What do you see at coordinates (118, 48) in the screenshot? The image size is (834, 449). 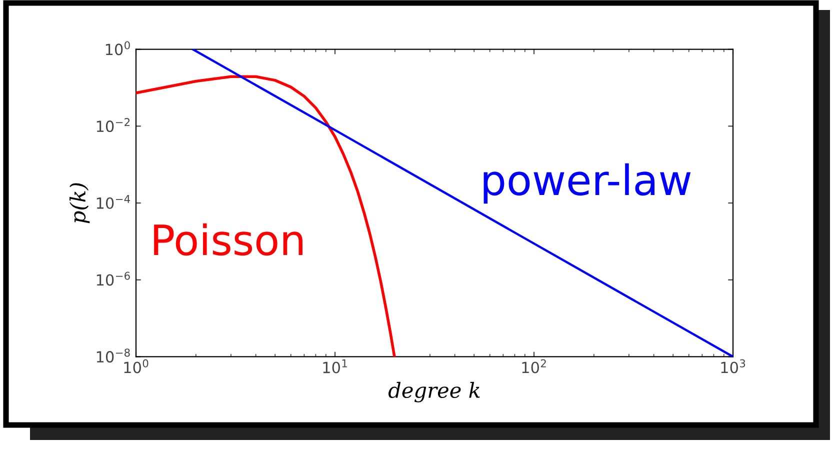 I see `y-tick-label: 10$^{0}$` at bounding box center [118, 48].